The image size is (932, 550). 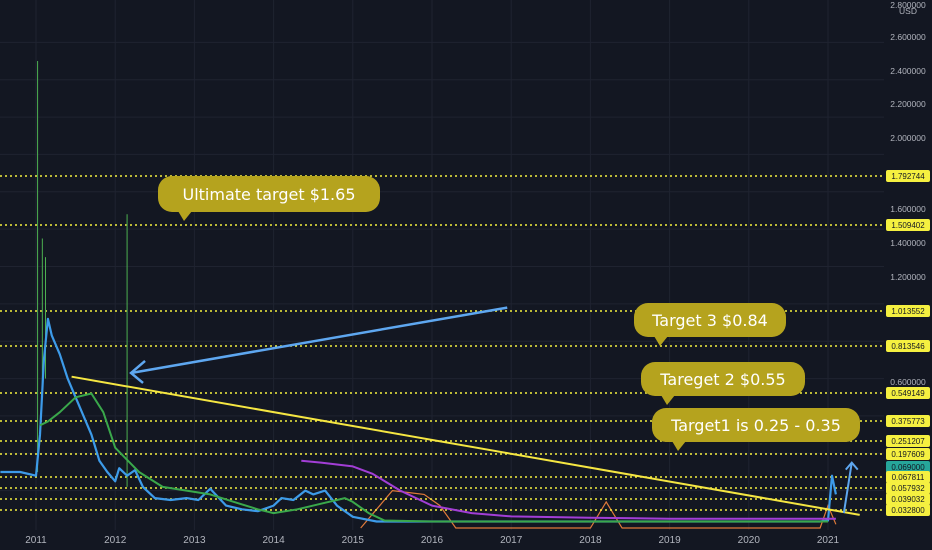 I want to click on x-tick-label: 2018, so click(x=590, y=540).